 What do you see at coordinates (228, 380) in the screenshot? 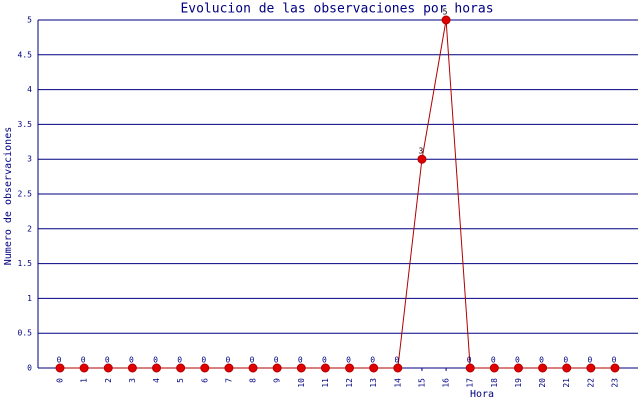
I see `x-tick-label: 7` at bounding box center [228, 380].